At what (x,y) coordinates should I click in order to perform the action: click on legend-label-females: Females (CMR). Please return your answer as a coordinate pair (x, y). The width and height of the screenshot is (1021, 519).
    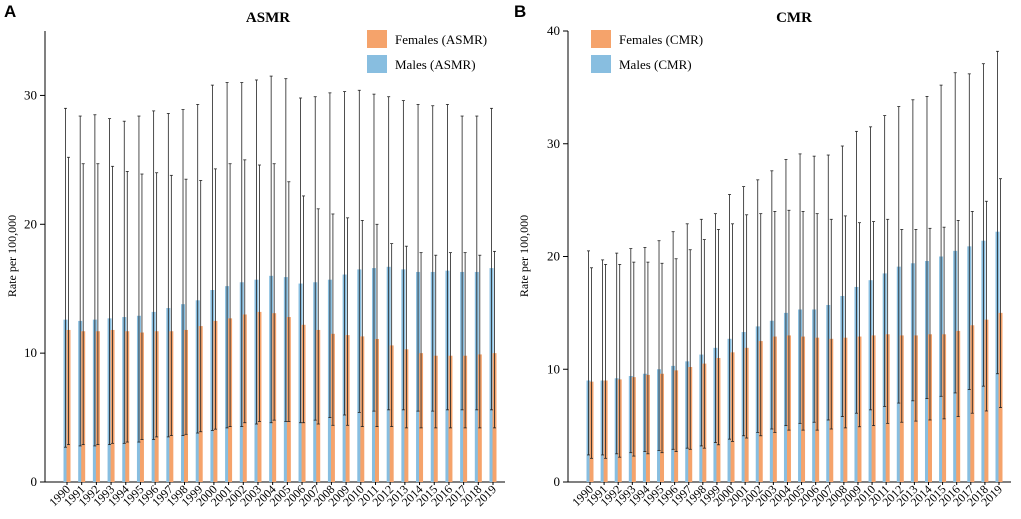
    Looking at the image, I should click on (661, 39).